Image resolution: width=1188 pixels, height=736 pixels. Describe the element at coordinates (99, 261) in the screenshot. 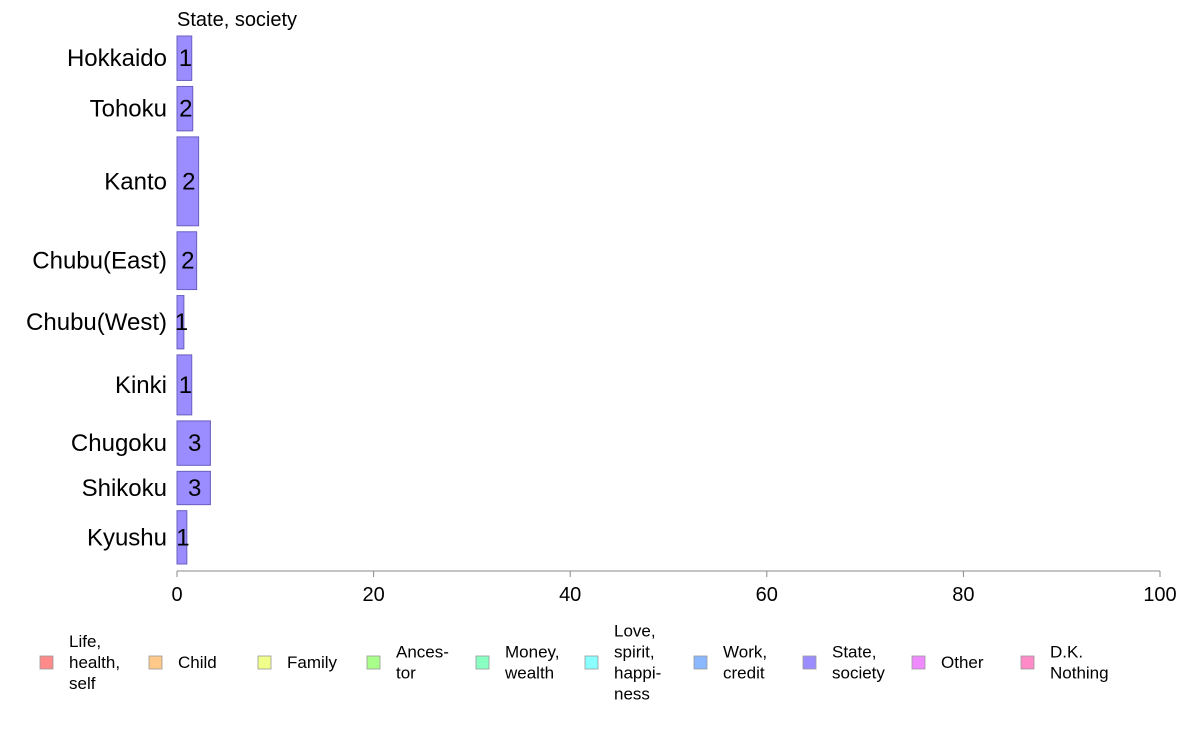

I see `category-label: Chubu(East)` at that location.